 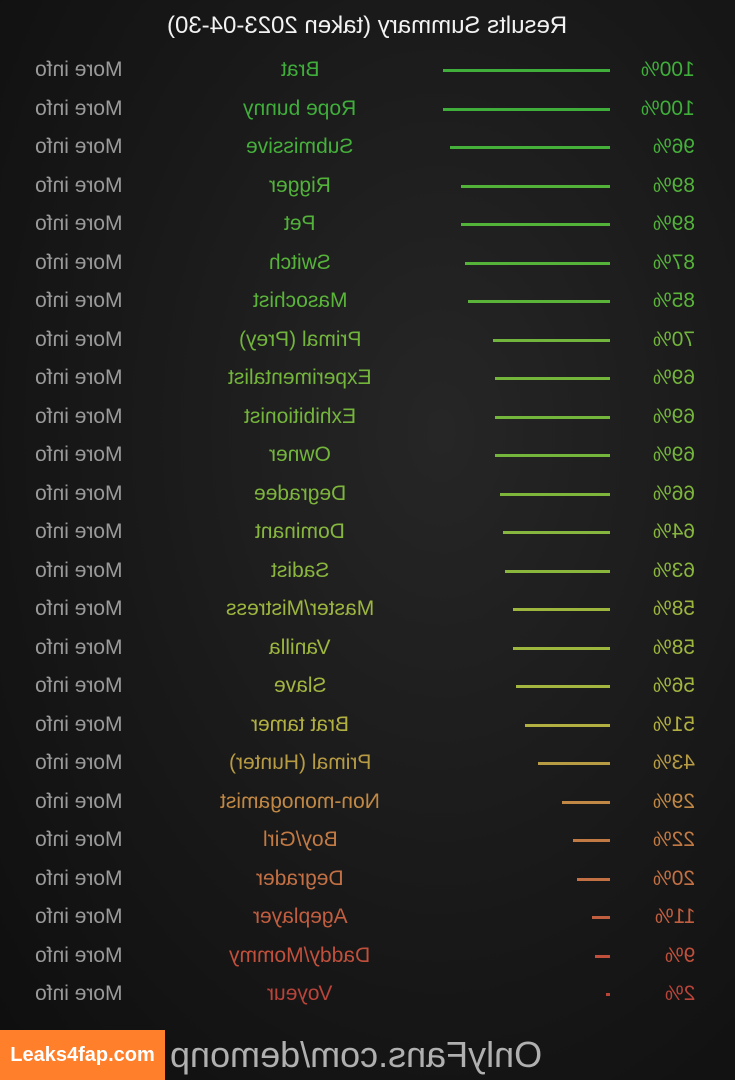 What do you see at coordinates (673, 801) in the screenshot?
I see `result-percent: 29%` at bounding box center [673, 801].